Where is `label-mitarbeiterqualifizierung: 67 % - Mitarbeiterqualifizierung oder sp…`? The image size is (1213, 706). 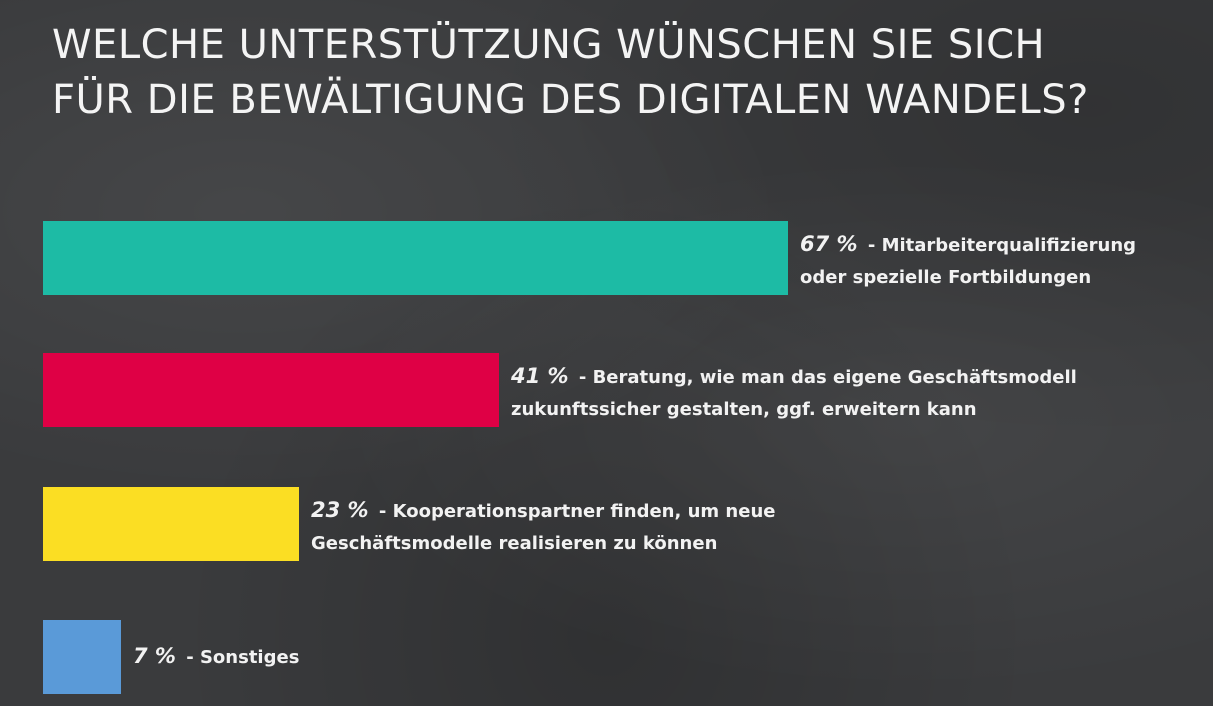
label-mitarbeiterqualifizierung: 67 % - Mitarbeiterqualifizierung oder sp… is located at coordinates (968, 261).